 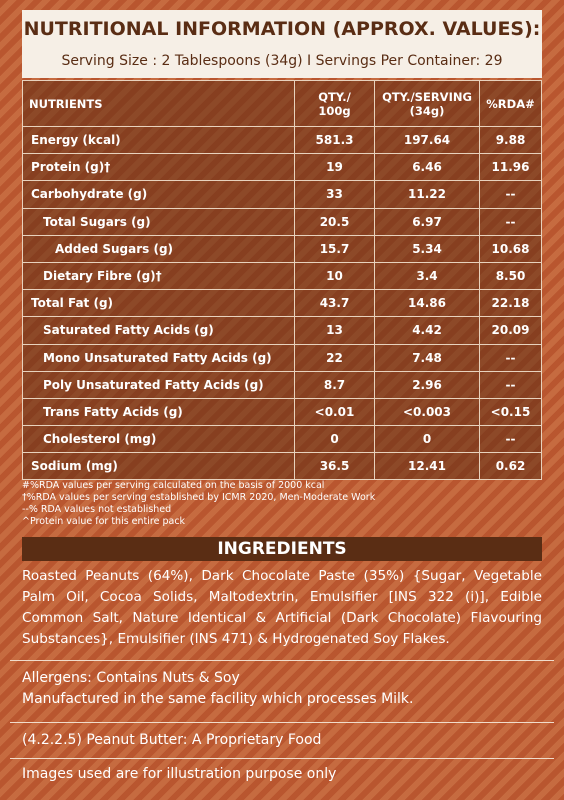 What do you see at coordinates (427, 466) in the screenshot?
I see `cell: 12.41` at bounding box center [427, 466].